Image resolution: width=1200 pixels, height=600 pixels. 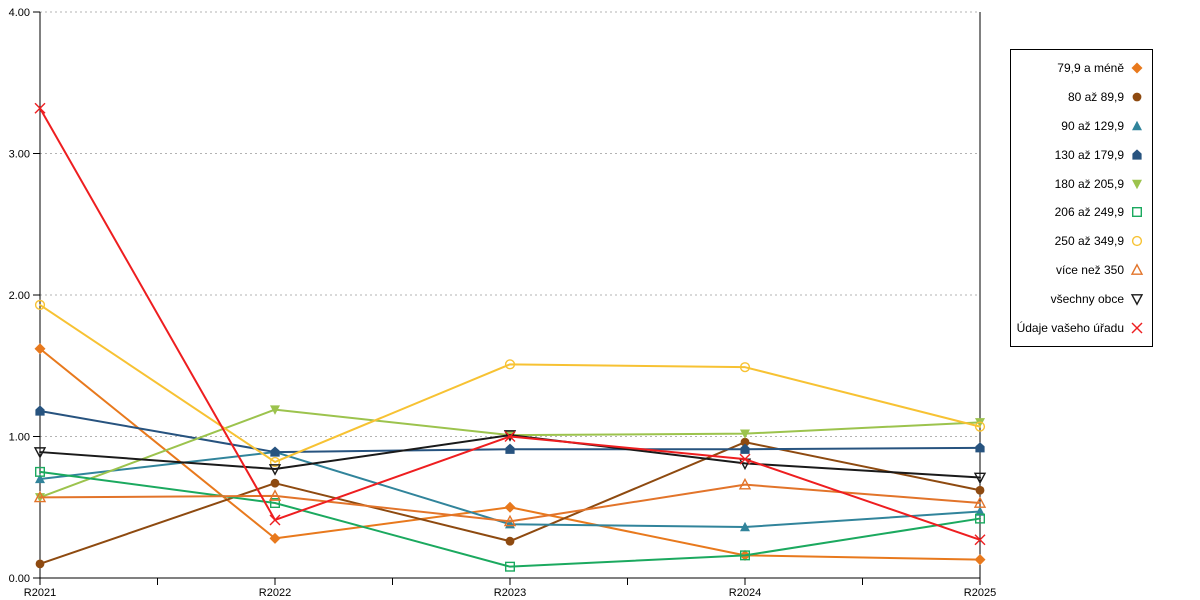 I want to click on x-tick-label: R2021, so click(x=40, y=593).